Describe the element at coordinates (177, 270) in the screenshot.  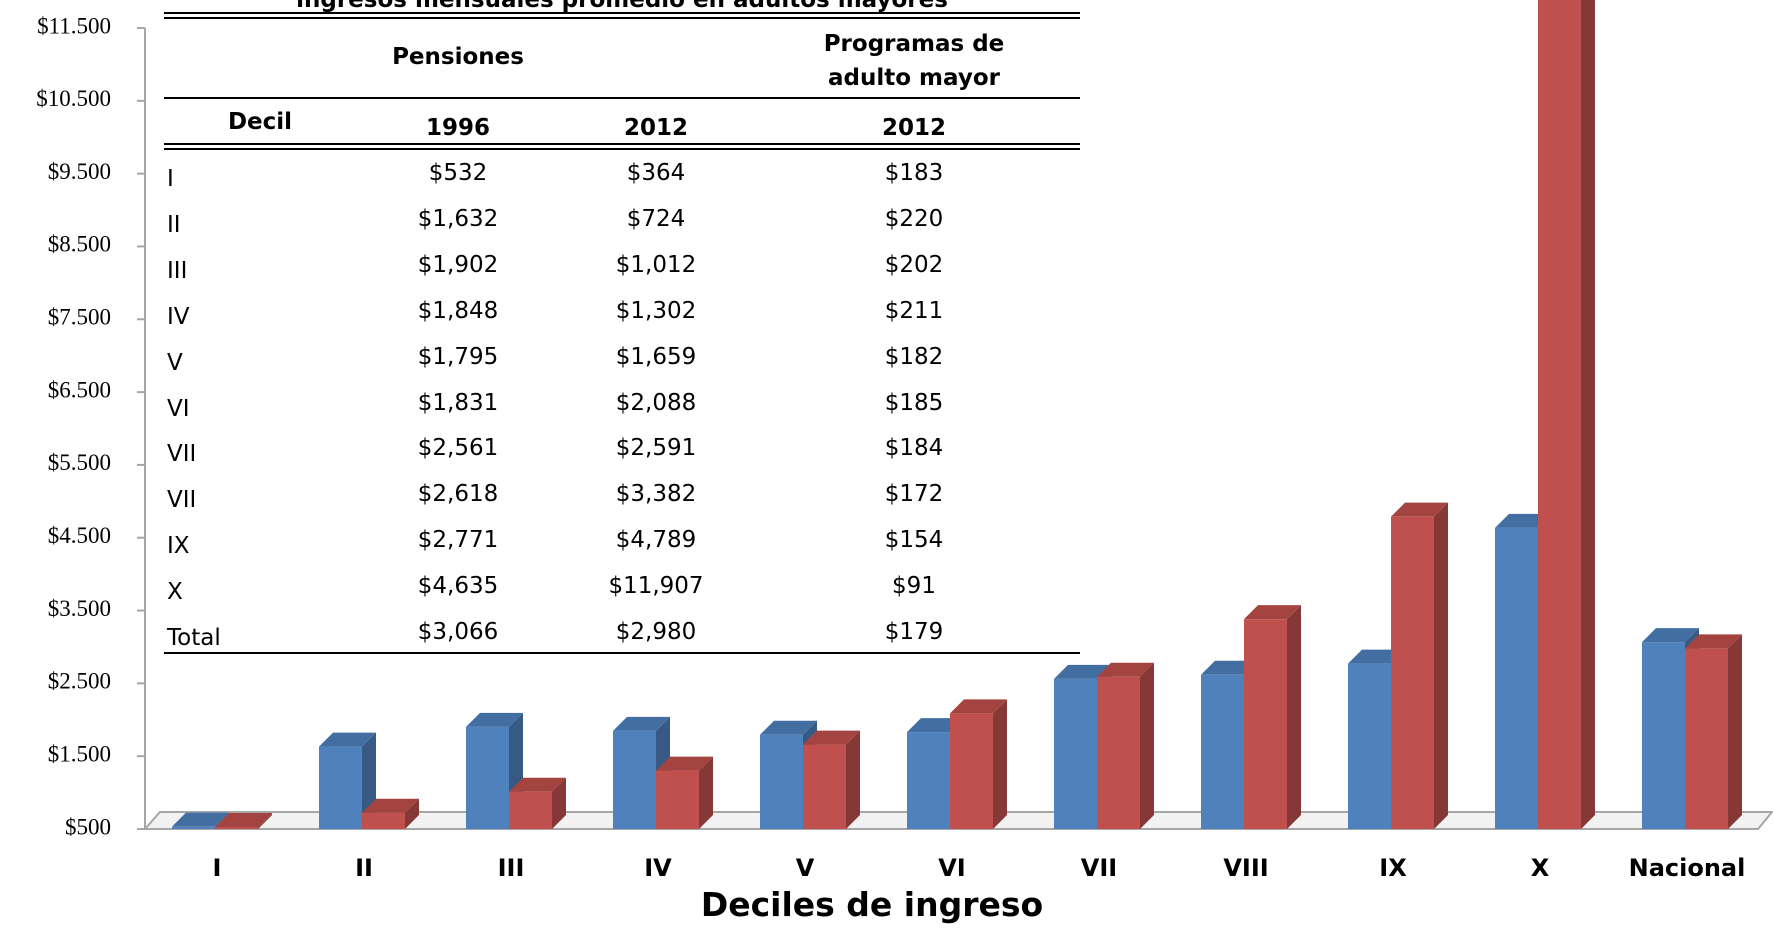
I see `table-cell: III` at that location.